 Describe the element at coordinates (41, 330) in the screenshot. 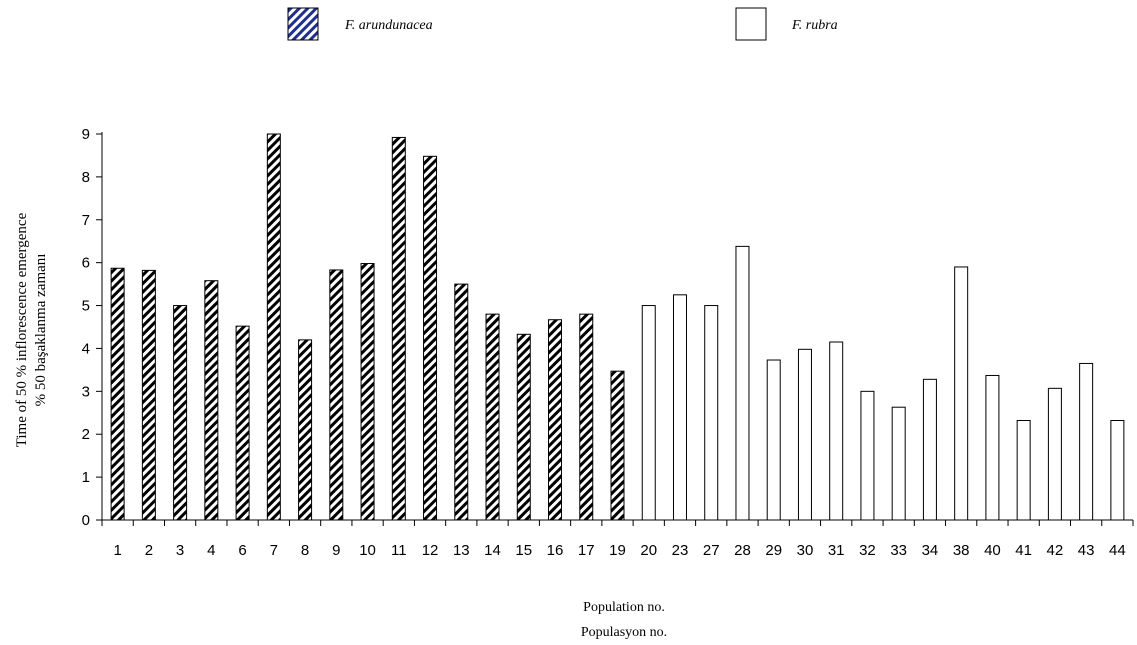

I see `y-axis-title-line2: % 50 başaklanma zamanı` at that location.